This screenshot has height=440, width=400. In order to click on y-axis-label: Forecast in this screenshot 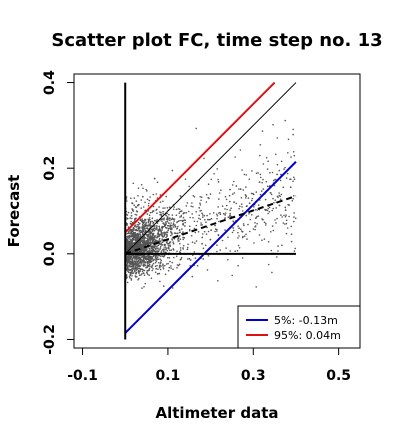, I will do `click(14, 211)`.